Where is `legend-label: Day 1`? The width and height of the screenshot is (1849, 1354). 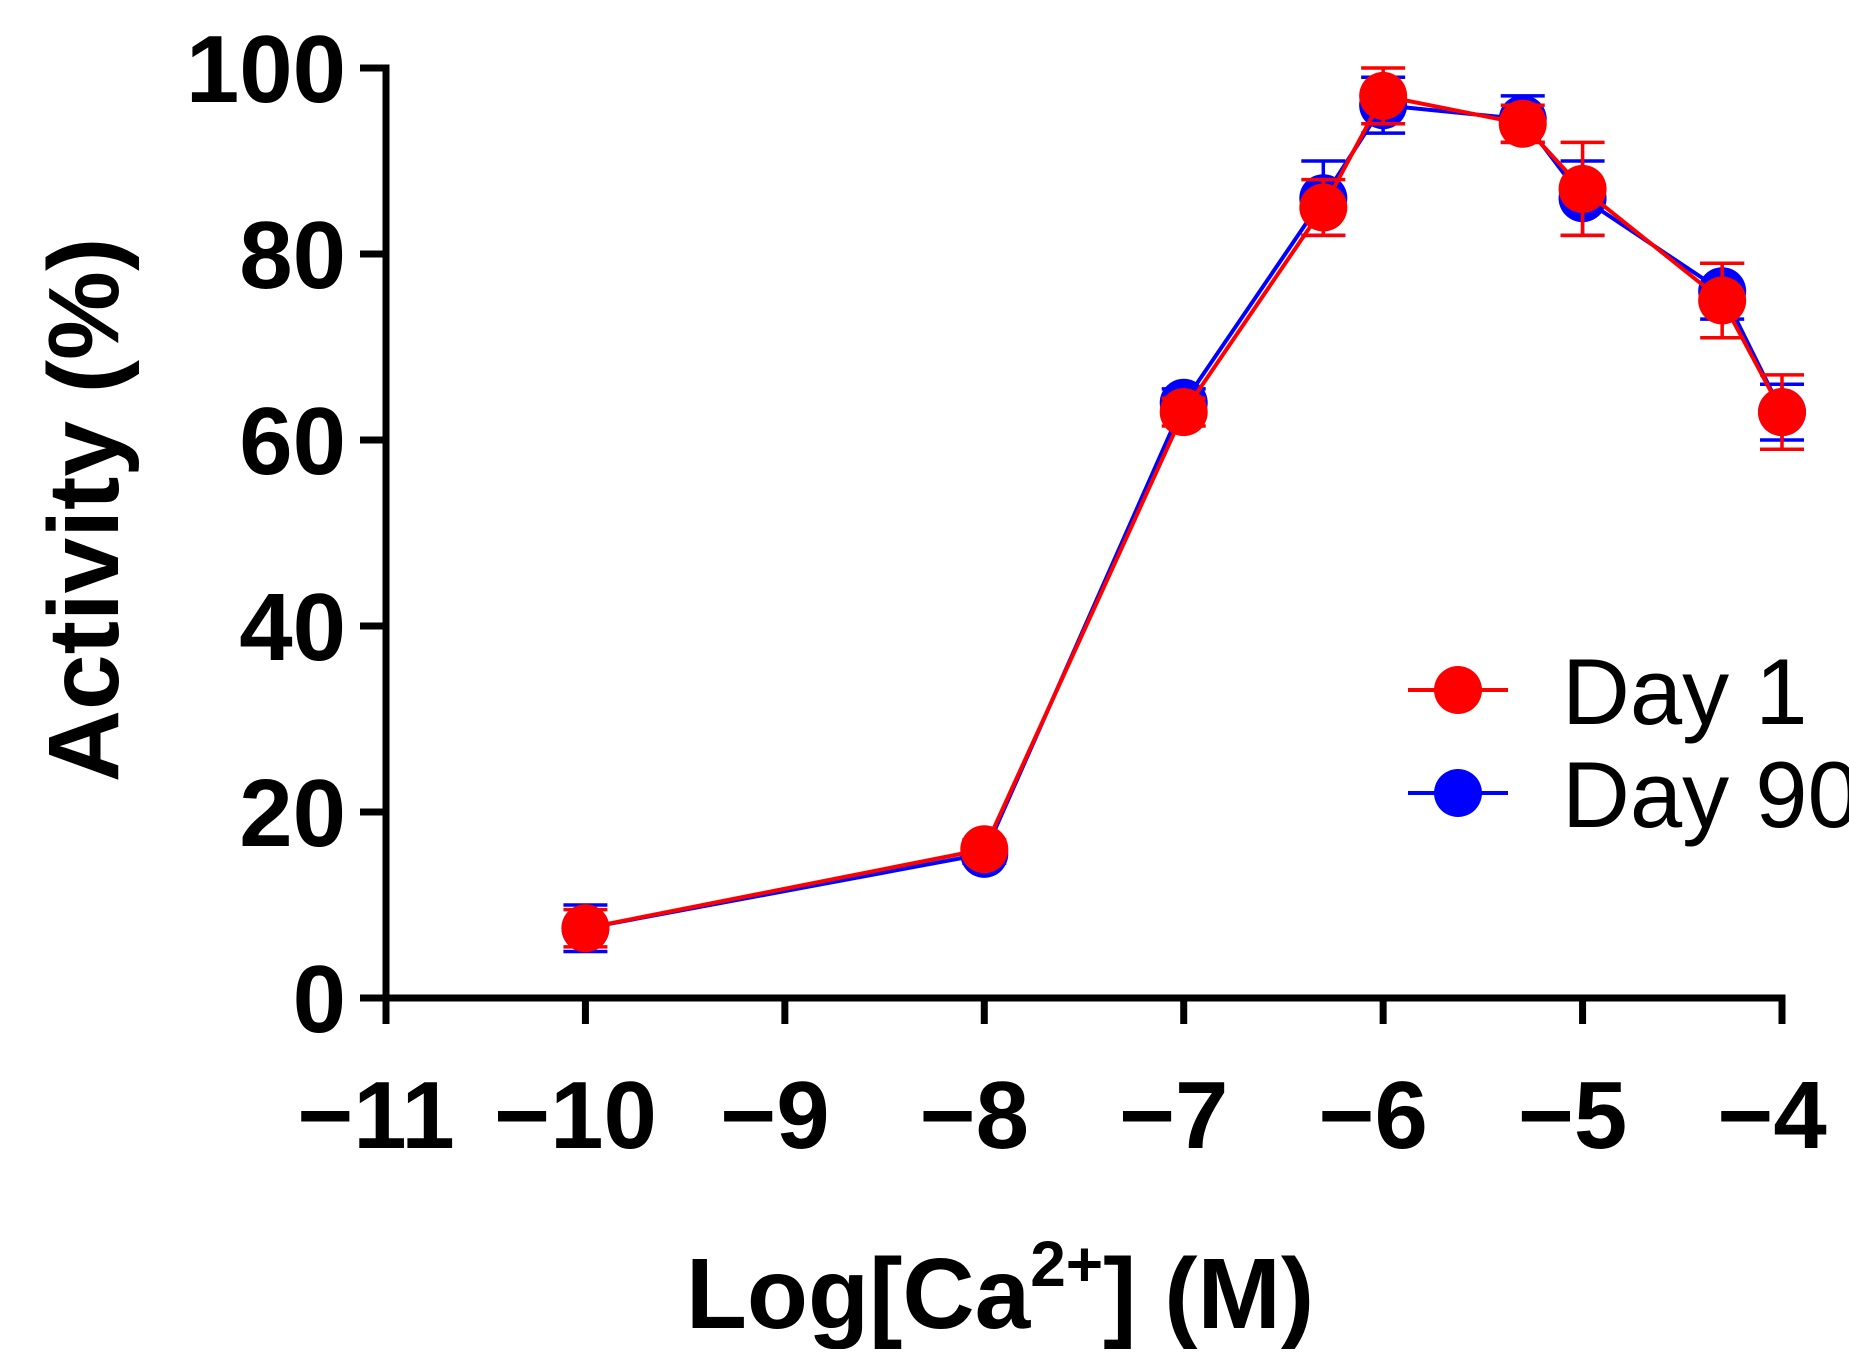
legend-label: Day 1 is located at coordinates (1685, 691).